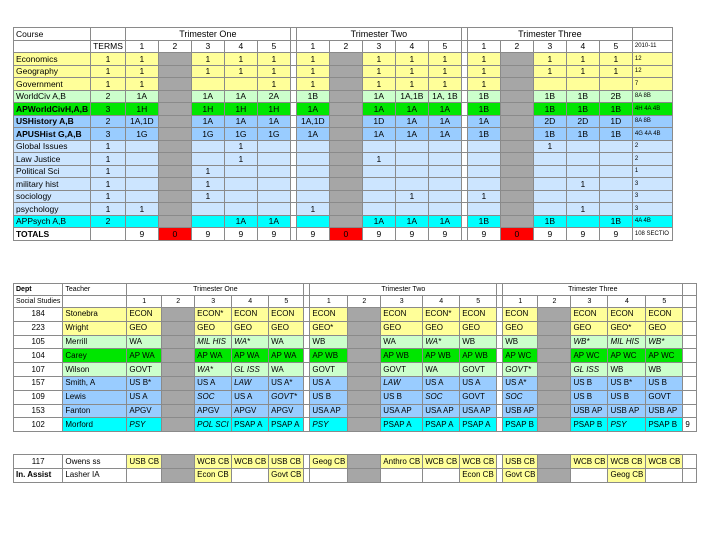 Image resolution: width=720 pixels, height=540 pixels. I want to click on course-terms: 2, so click(108, 121).